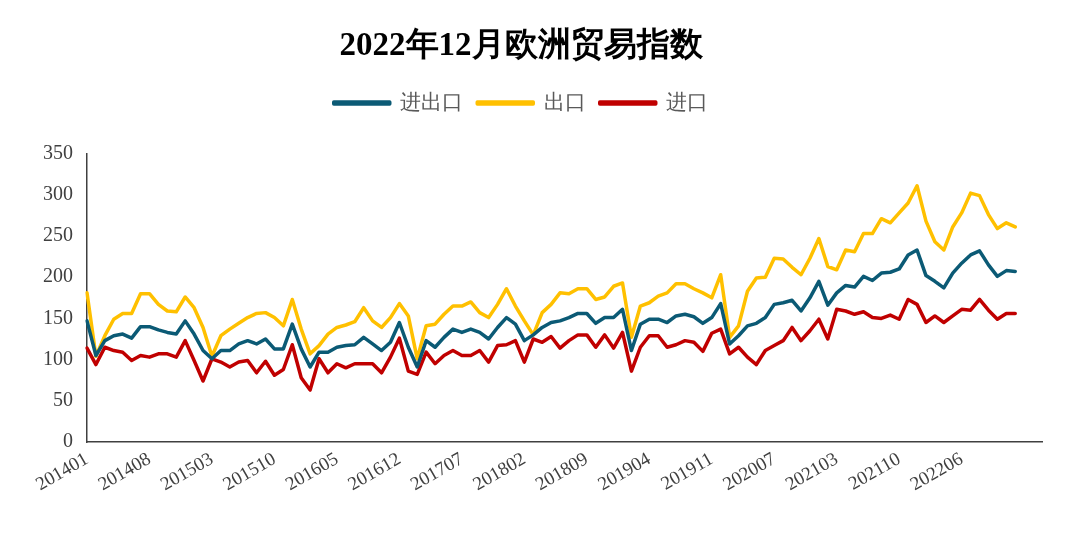 This screenshot has width=1068, height=534. I want to click on legend-label: 进出口, so click(432, 101).